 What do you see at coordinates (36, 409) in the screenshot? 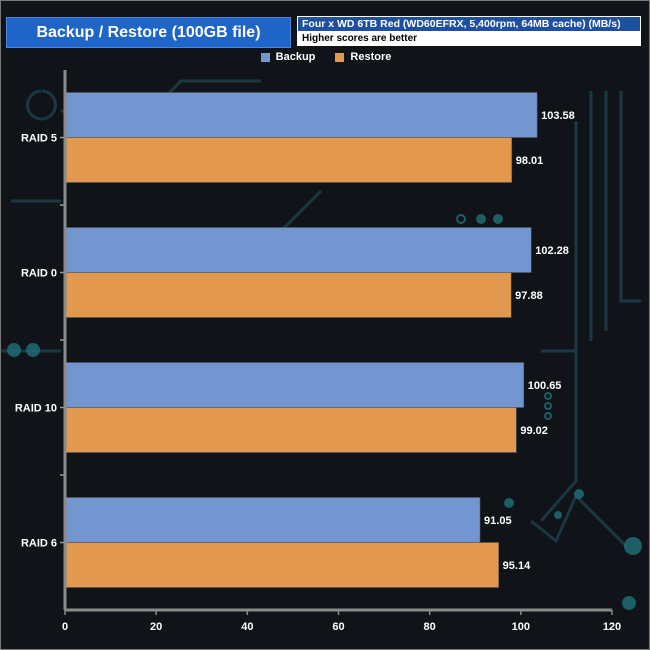
I see `category-label: RAID 10` at bounding box center [36, 409].